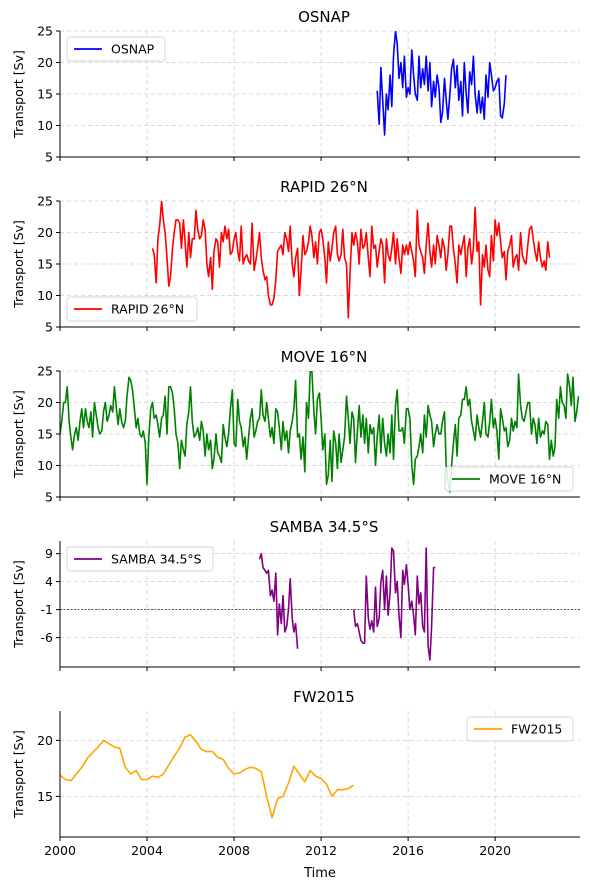  Describe the element at coordinates (319, 873) in the screenshot. I see `x-axis-label: Time` at that location.